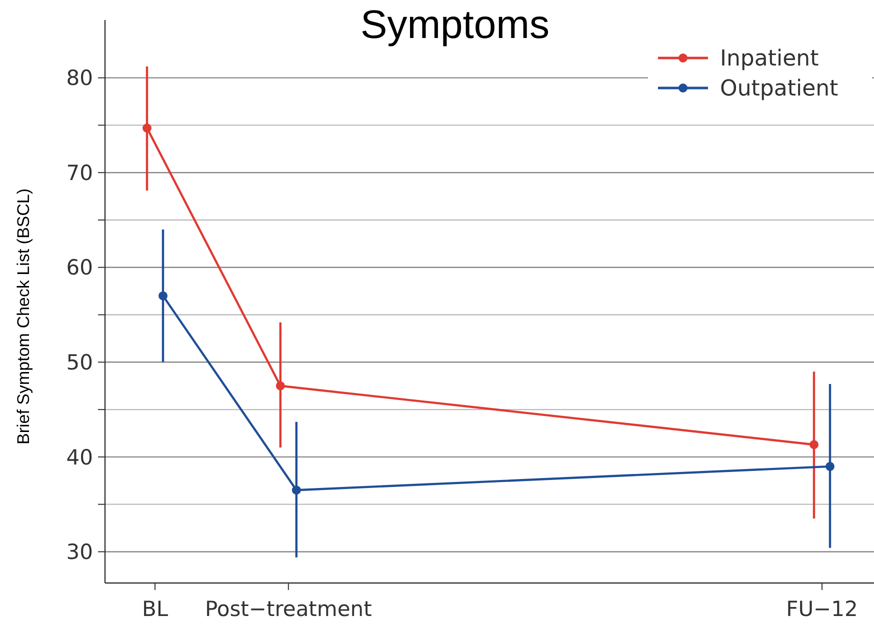  I want to click on legend-label: Outpatient, so click(779, 89).